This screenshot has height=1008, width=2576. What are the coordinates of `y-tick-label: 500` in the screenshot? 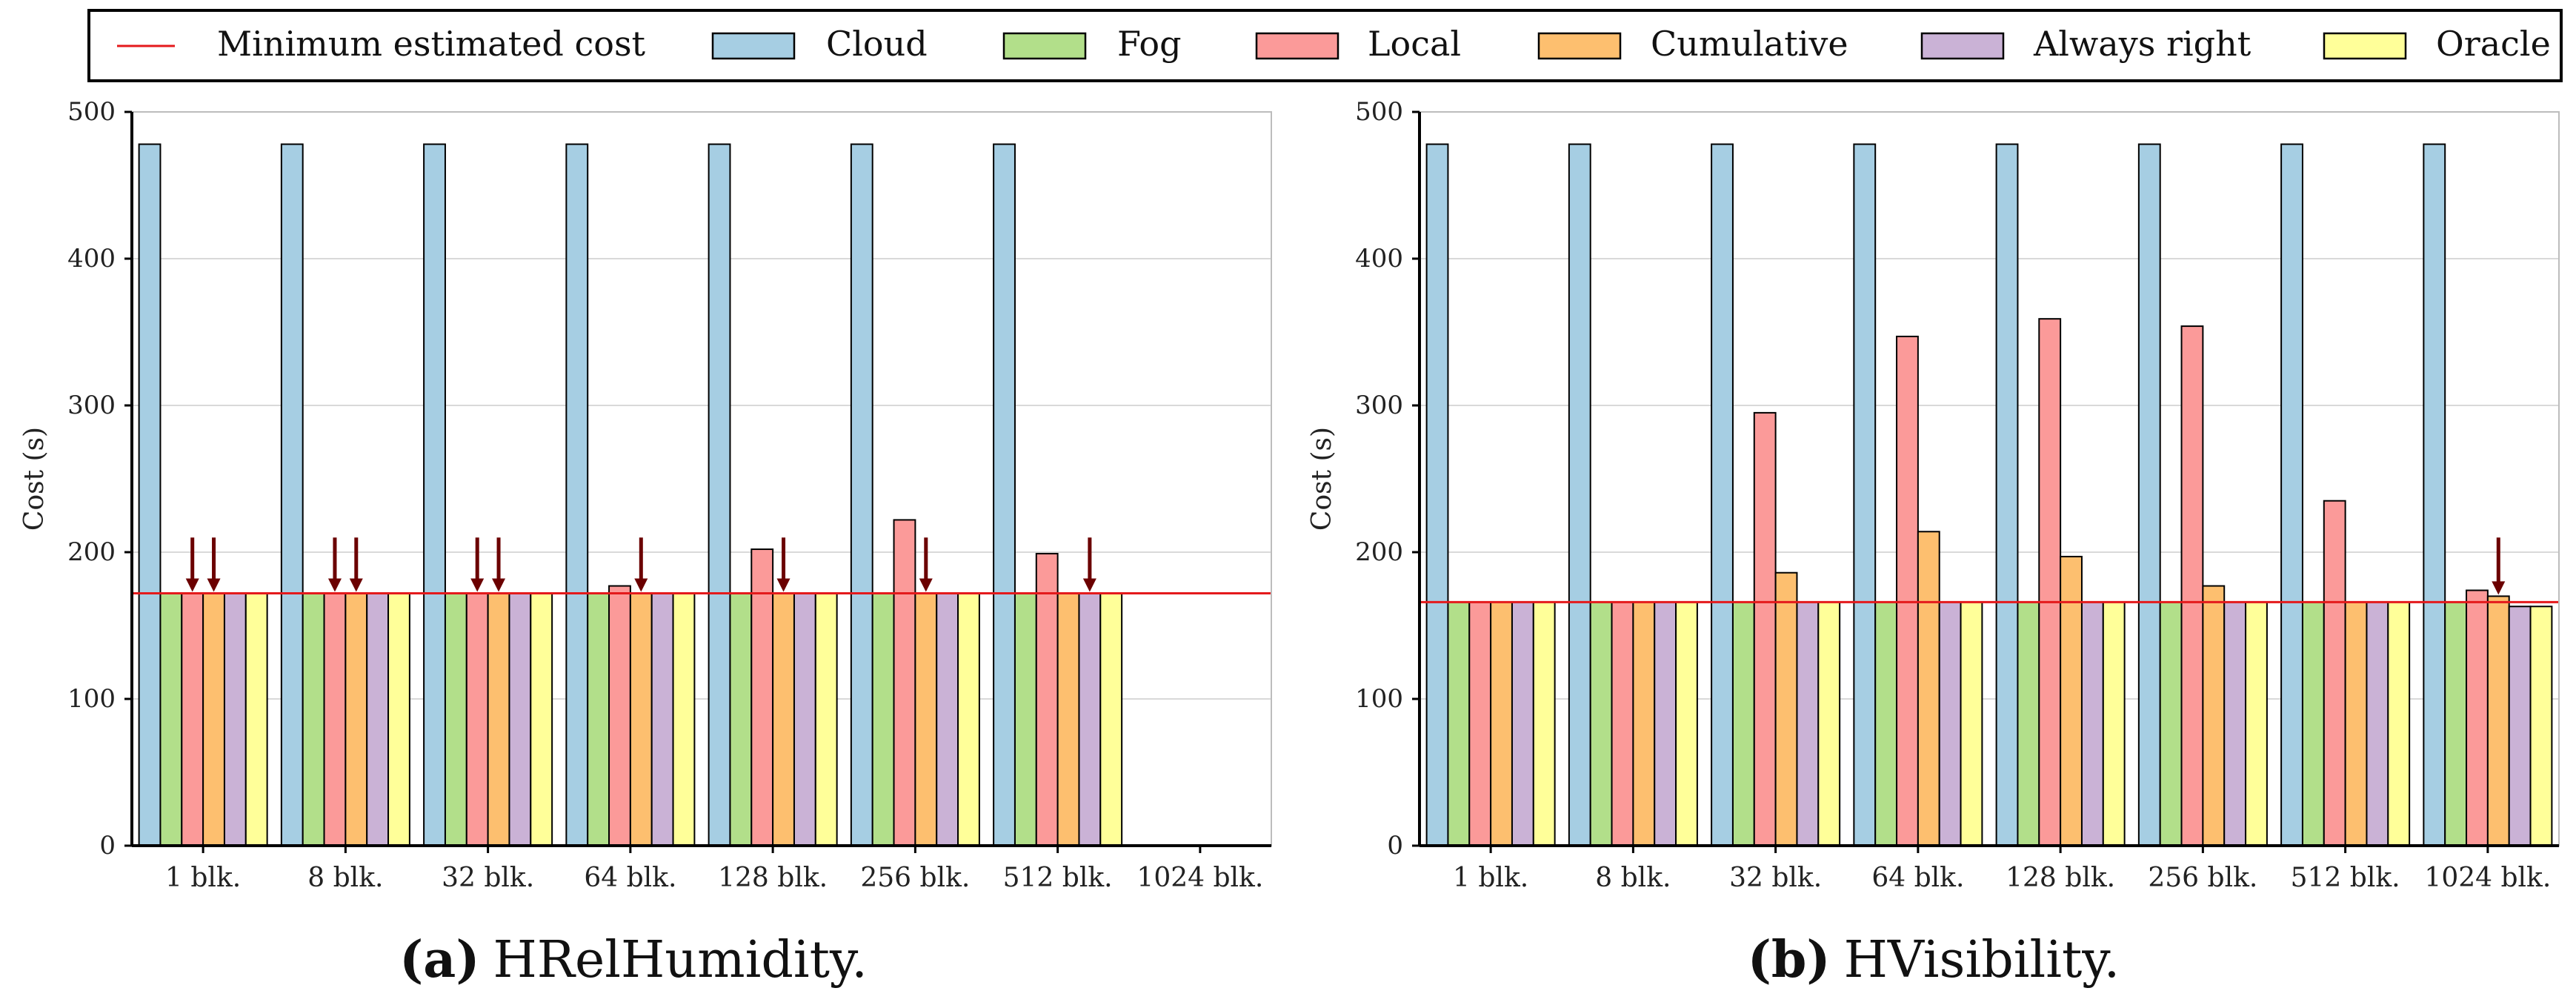 It's located at (91, 112).